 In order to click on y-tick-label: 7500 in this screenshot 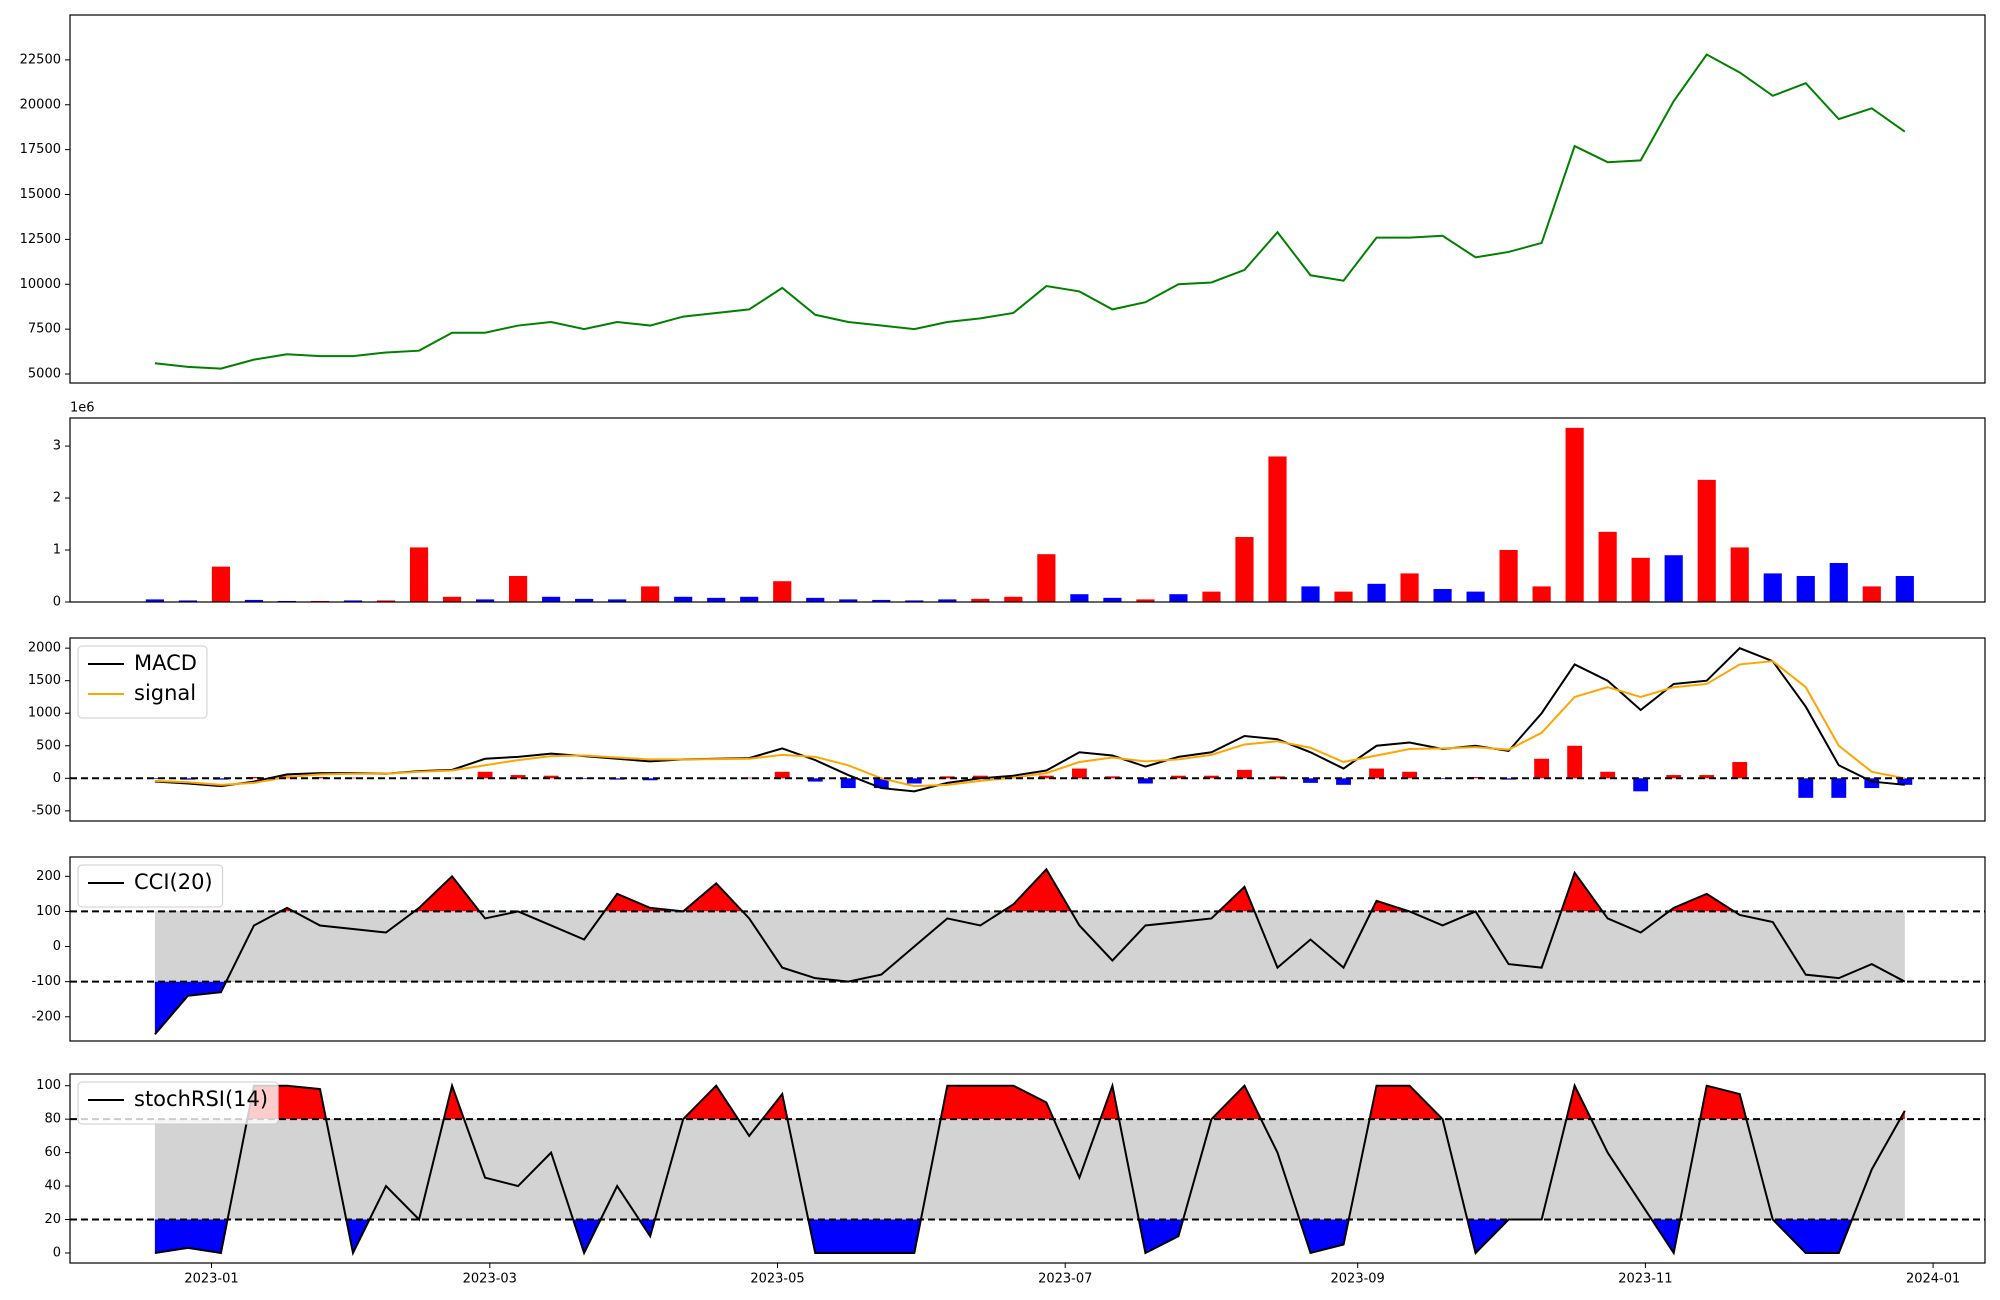, I will do `click(44, 329)`.